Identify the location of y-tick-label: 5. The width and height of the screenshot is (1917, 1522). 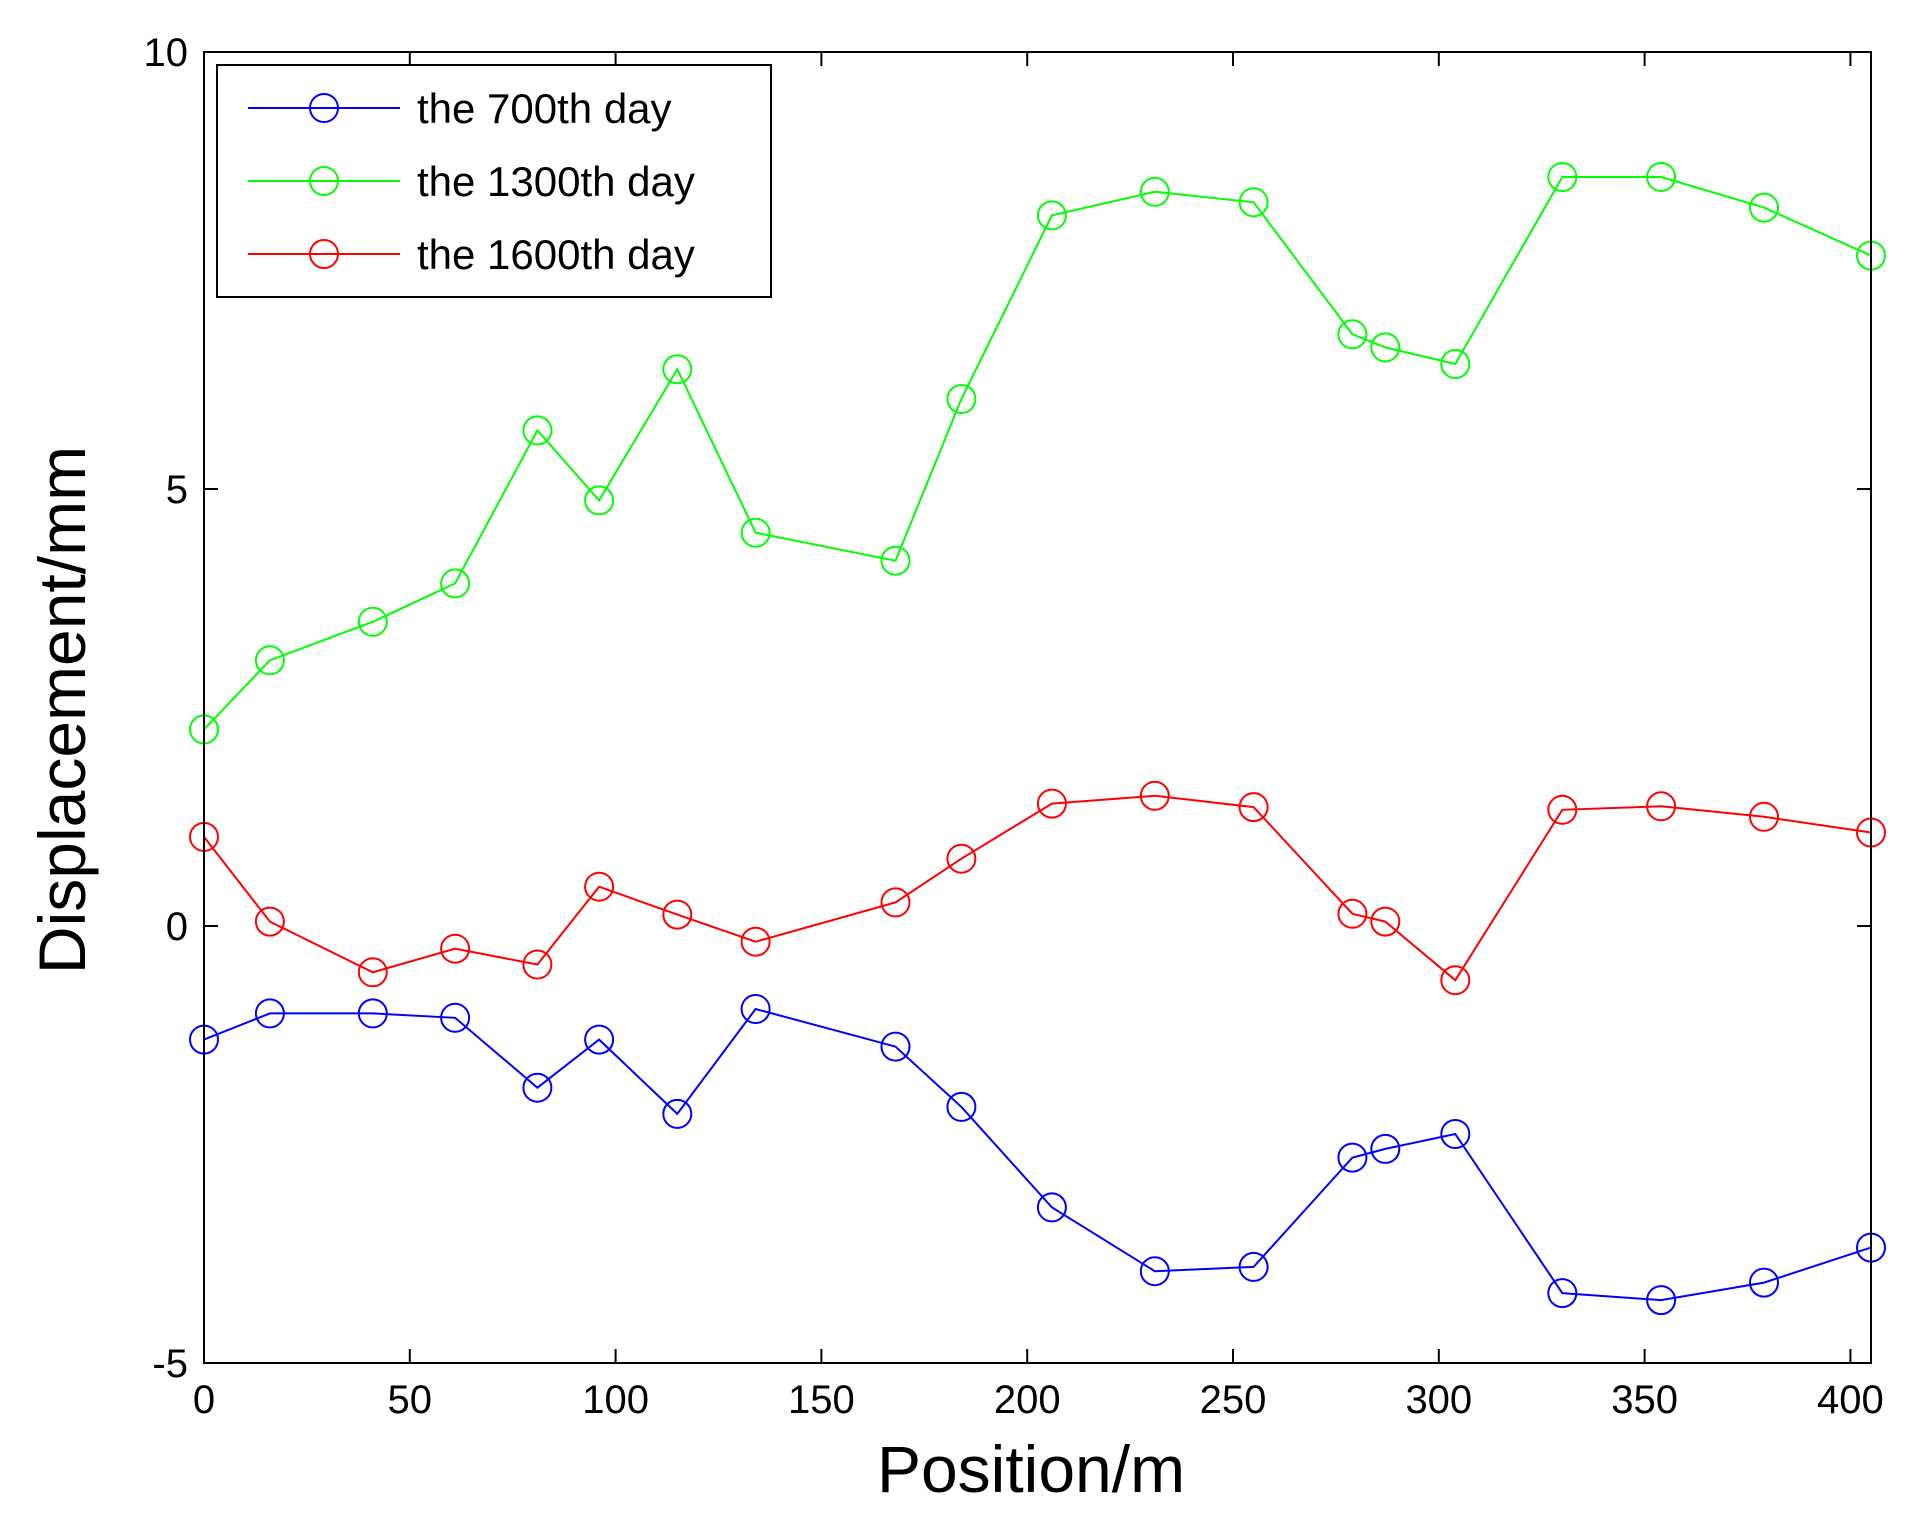
(177, 490).